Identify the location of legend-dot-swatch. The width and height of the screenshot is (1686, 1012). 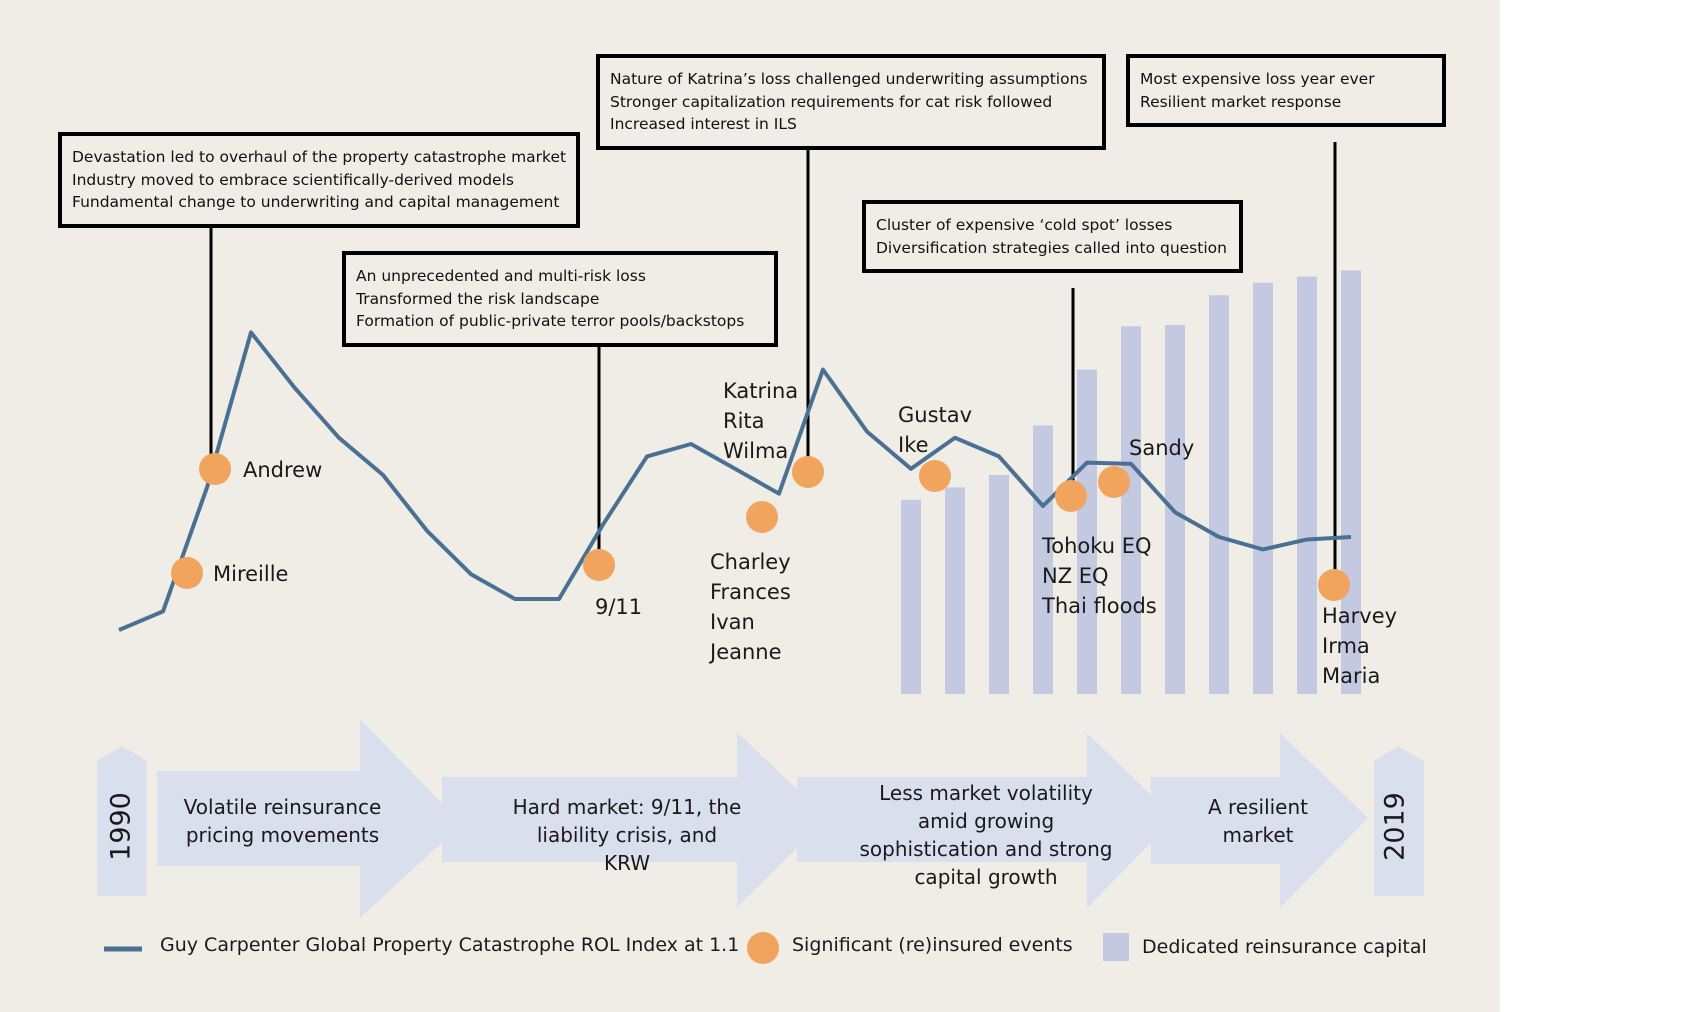
(763, 948).